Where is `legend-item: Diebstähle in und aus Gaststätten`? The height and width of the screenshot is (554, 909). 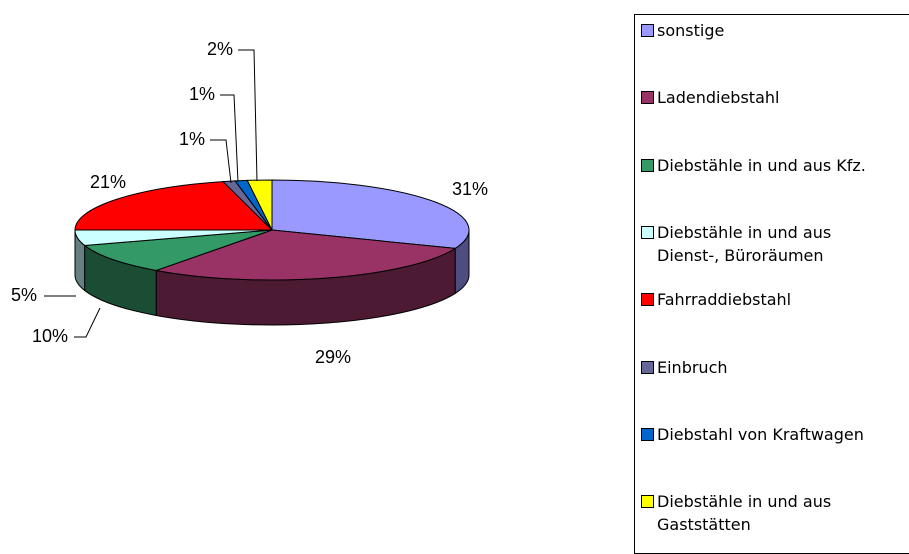
legend-item: Diebstähle in und aus Gaststätten is located at coordinates (769, 513).